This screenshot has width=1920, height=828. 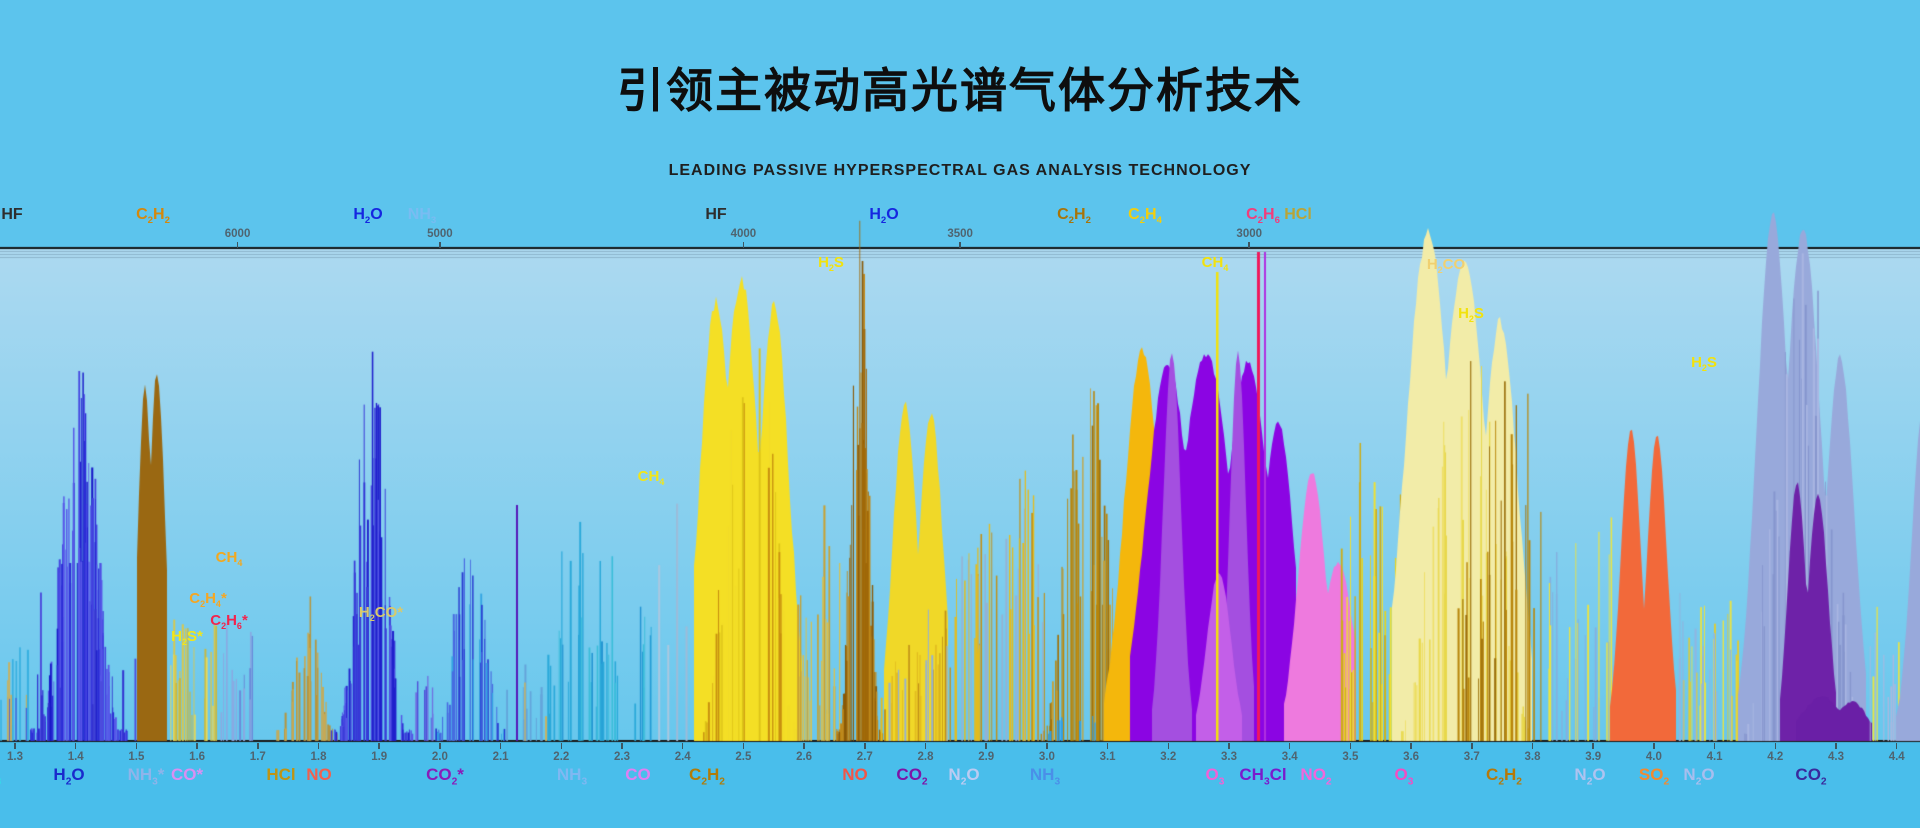 I want to click on bottom-tick-mark-2.4, so click(x=682, y=746).